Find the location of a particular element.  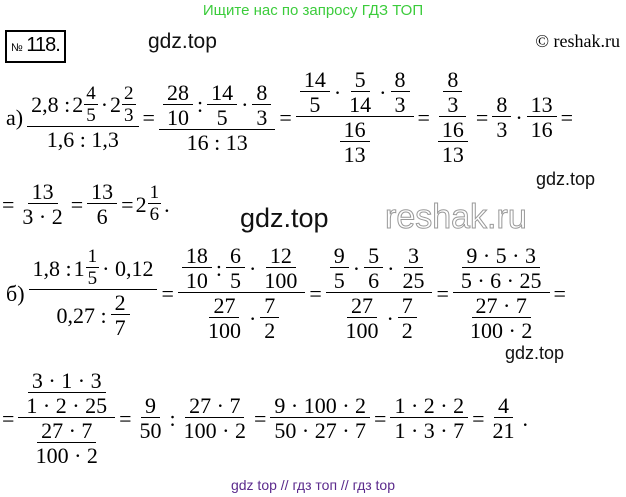

numerator: 16 is located at coordinates (354, 130).